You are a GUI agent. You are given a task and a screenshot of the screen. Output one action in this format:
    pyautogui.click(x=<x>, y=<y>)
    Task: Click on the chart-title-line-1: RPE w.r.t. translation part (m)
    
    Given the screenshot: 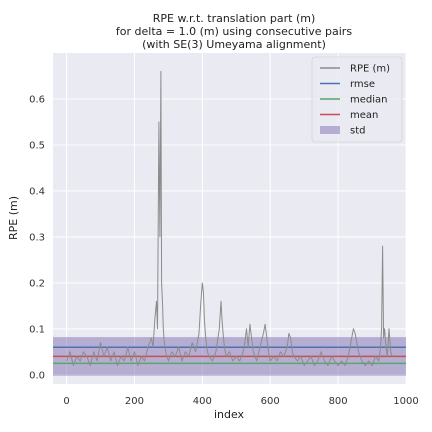 What is the action you would take?
    pyautogui.click(x=234, y=18)
    